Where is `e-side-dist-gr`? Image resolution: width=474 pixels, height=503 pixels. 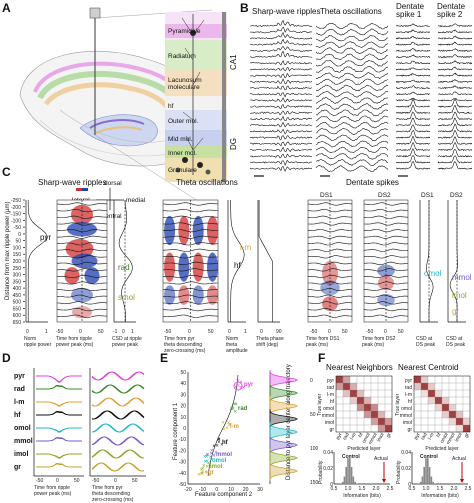
e-side-dist-gr is located at coordinates (283, 471).